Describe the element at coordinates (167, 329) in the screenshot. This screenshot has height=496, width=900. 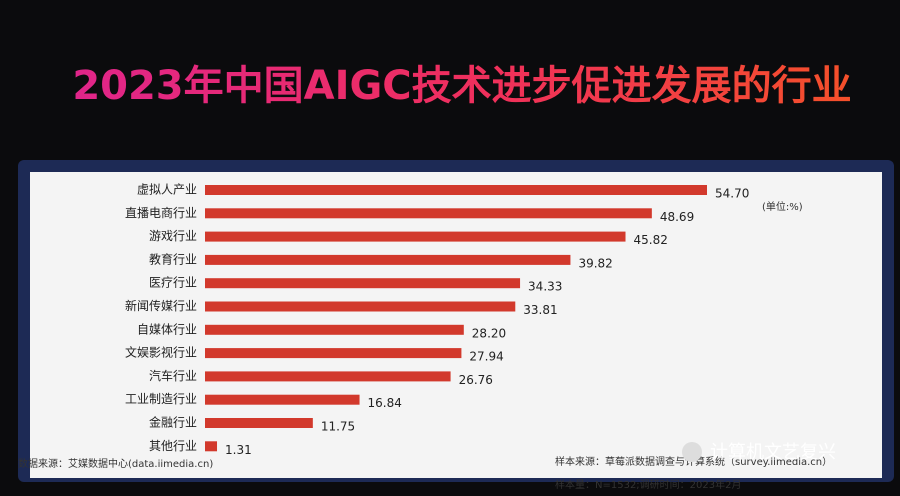
I see `category-label: 自媒体行业` at that location.